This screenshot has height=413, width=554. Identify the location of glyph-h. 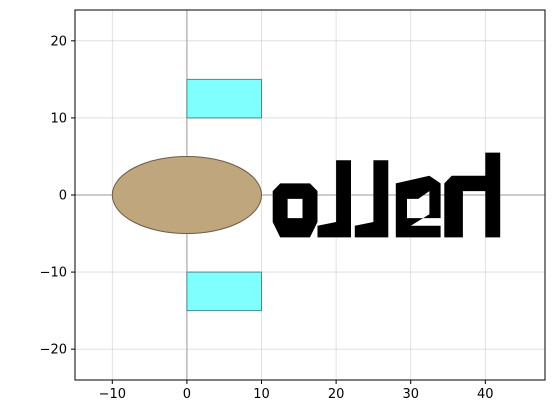
(472, 195).